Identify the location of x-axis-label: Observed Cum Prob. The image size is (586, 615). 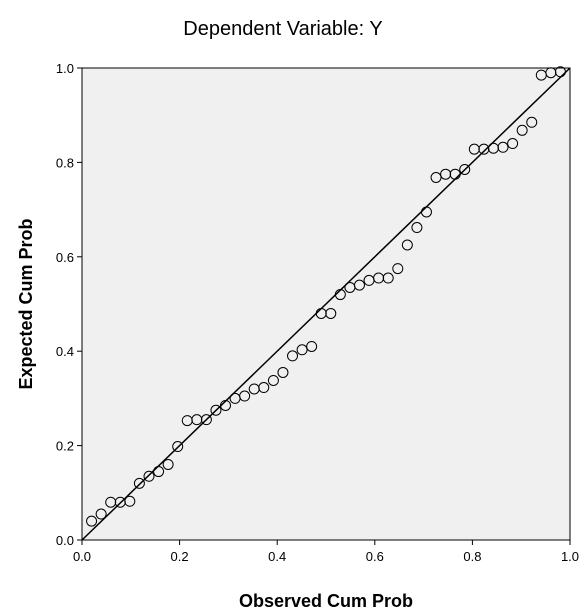
(326, 601).